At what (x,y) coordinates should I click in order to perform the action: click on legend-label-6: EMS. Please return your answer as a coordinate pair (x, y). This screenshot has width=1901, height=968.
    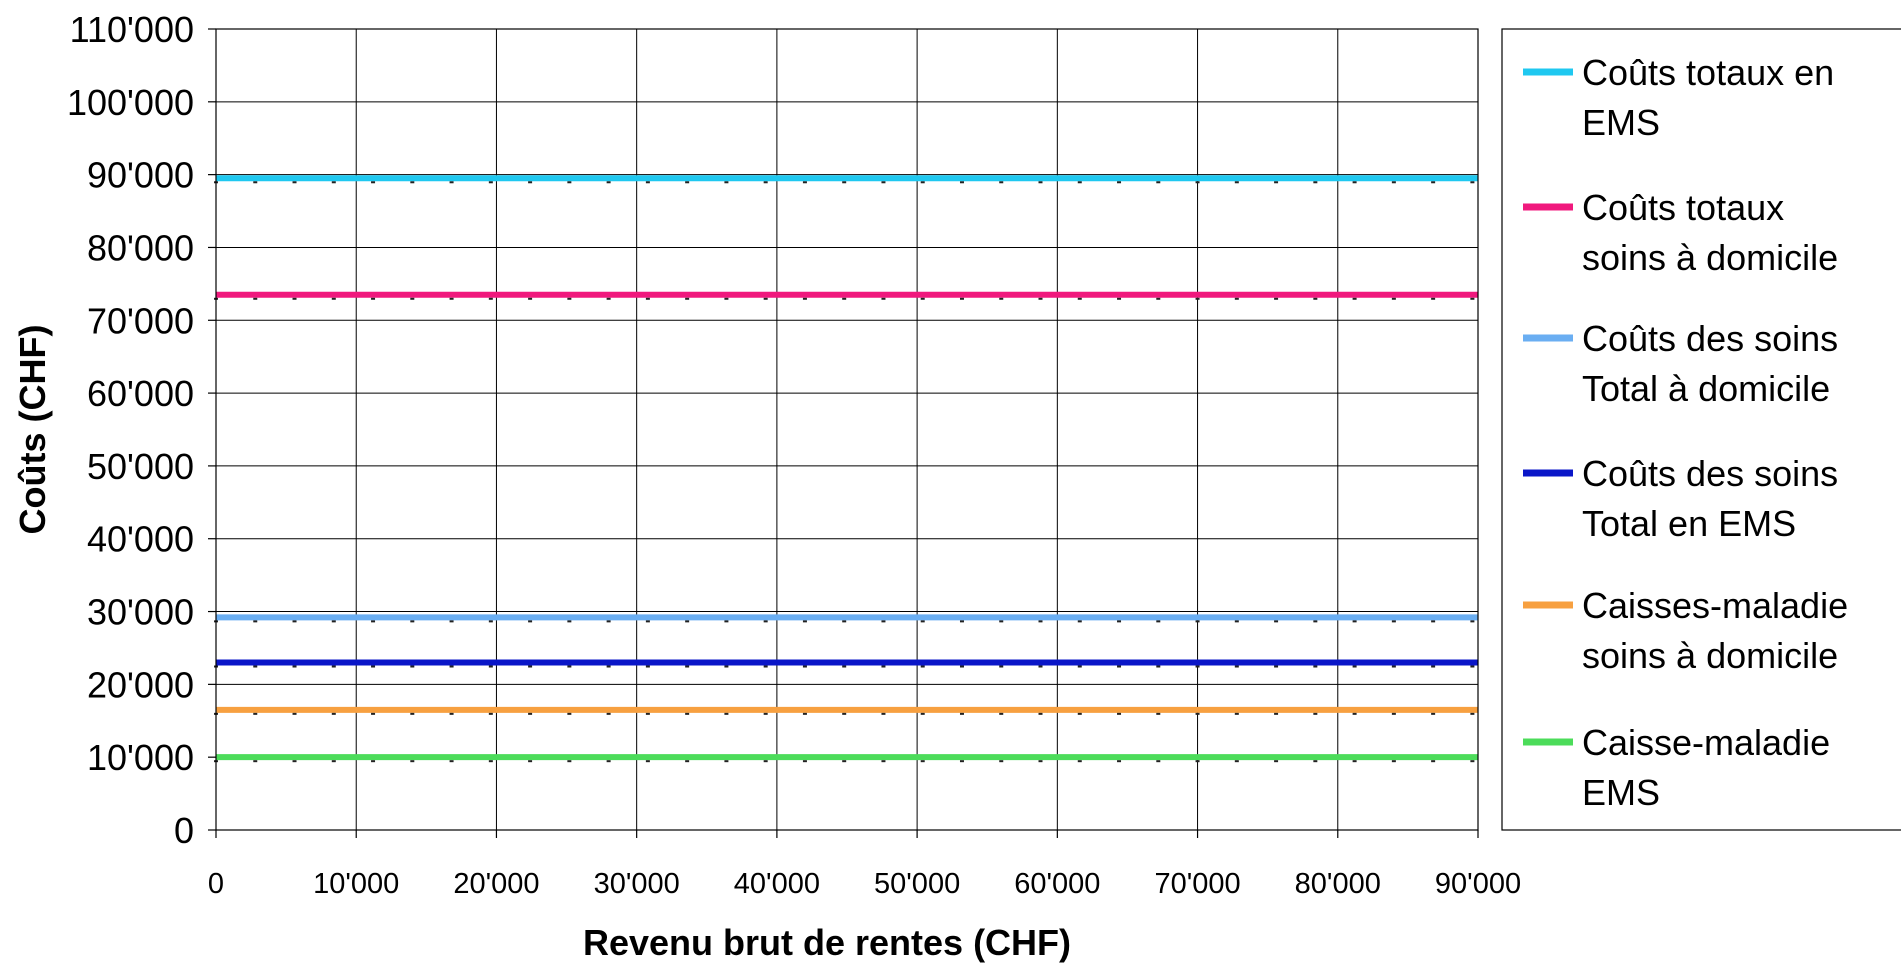
    Looking at the image, I should click on (1621, 792).